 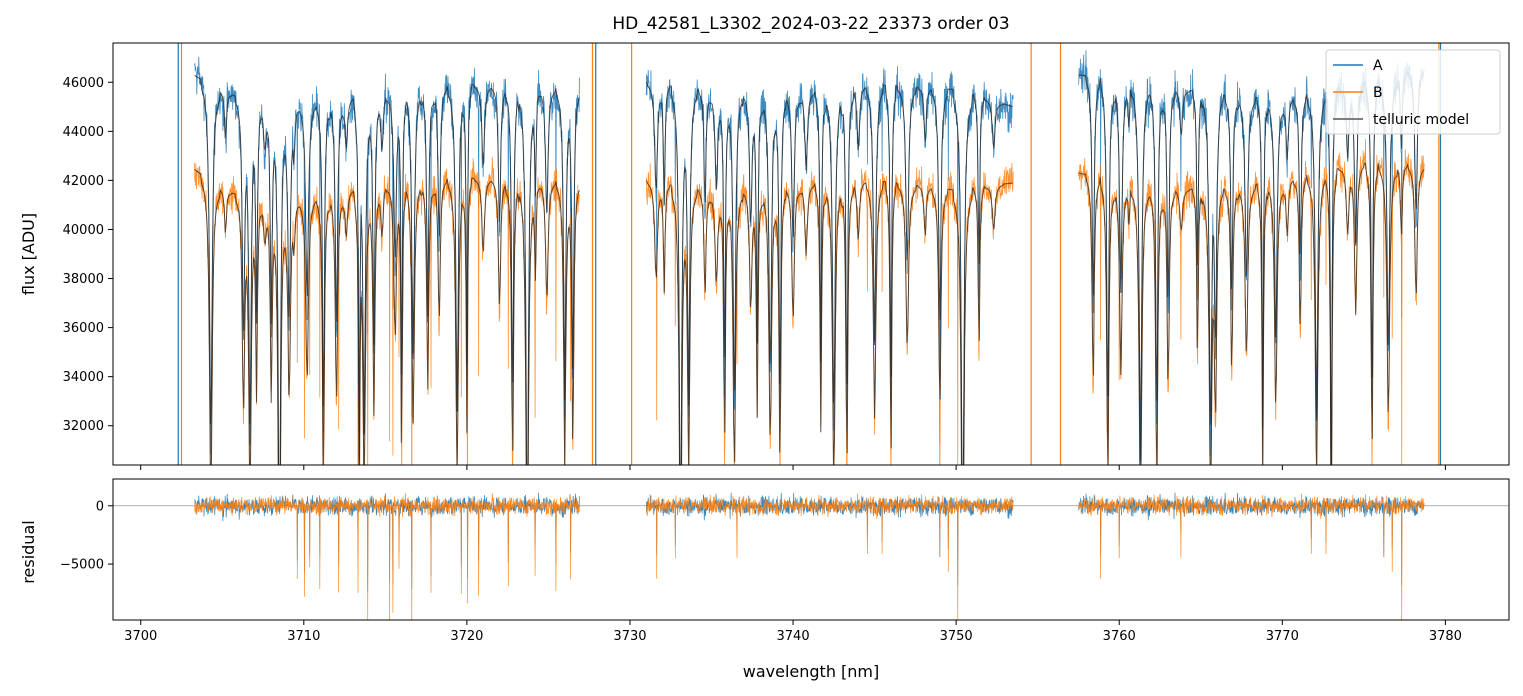 I want to click on flux-ytick-label-36000: 36000, so click(x=83, y=328).